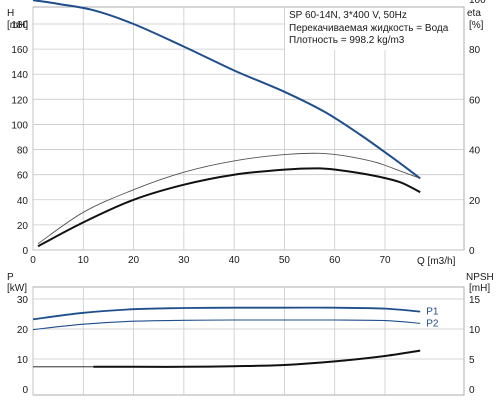  What do you see at coordinates (475, 201) in the screenshot?
I see `eta-tick-label: 20` at bounding box center [475, 201].